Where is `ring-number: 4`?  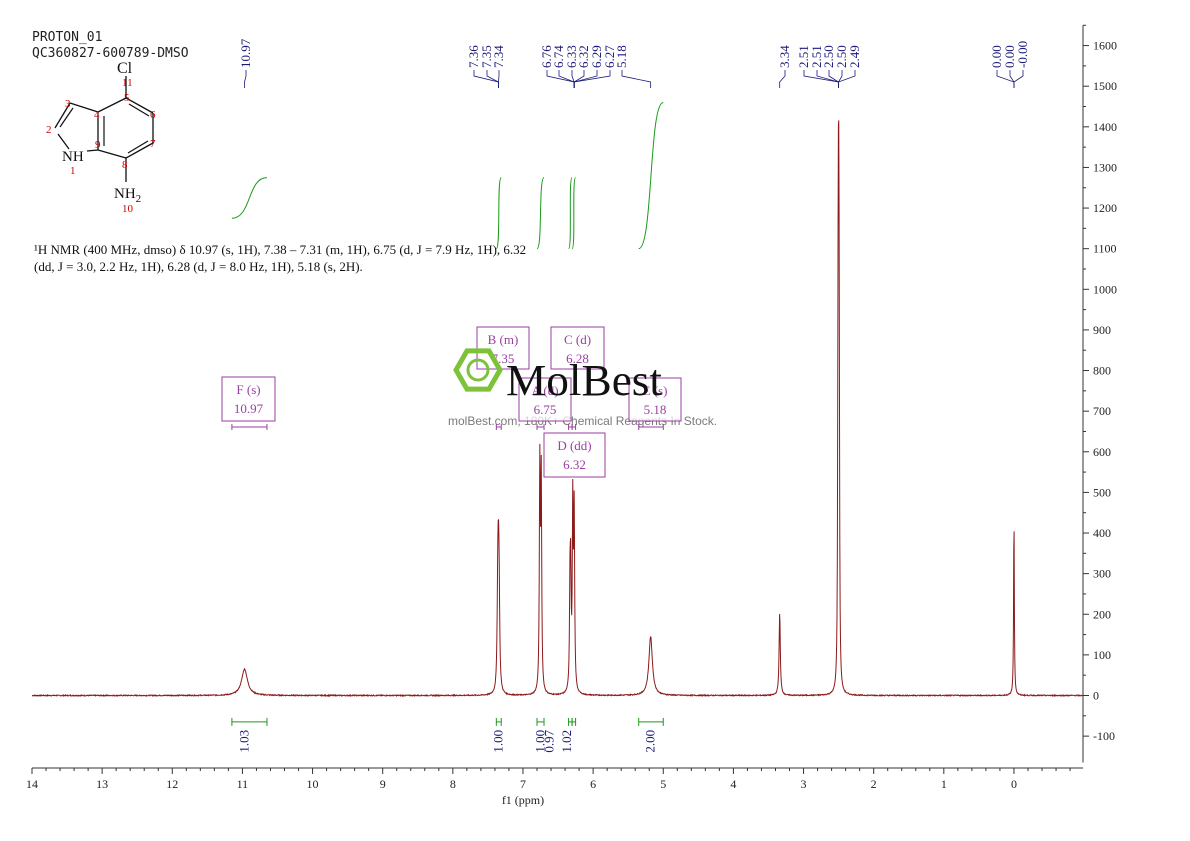 ring-number: 4 is located at coordinates (97, 115).